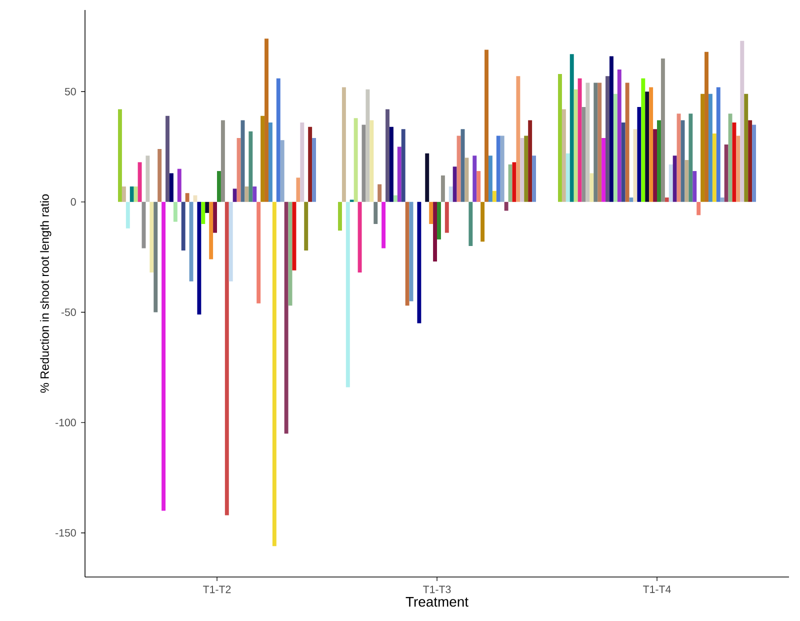 This screenshot has height=621, width=800. I want to click on x-axis-title: Treatment, so click(437, 602).